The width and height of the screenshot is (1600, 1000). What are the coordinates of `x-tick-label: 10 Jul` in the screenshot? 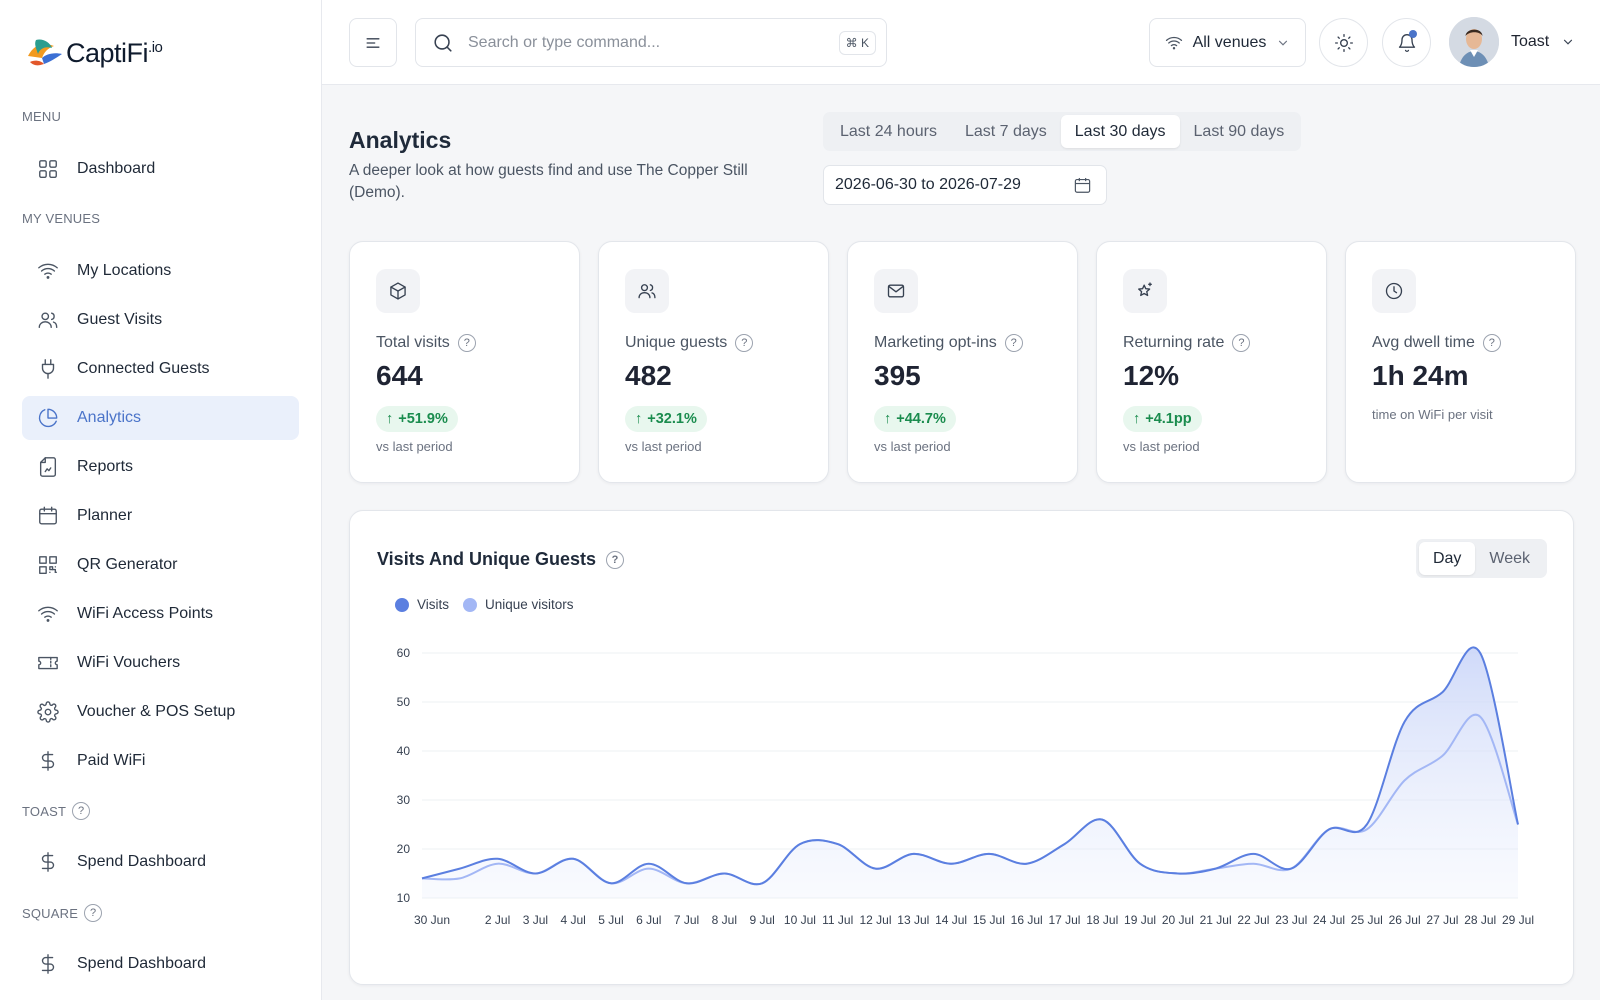 It's located at (800, 920).